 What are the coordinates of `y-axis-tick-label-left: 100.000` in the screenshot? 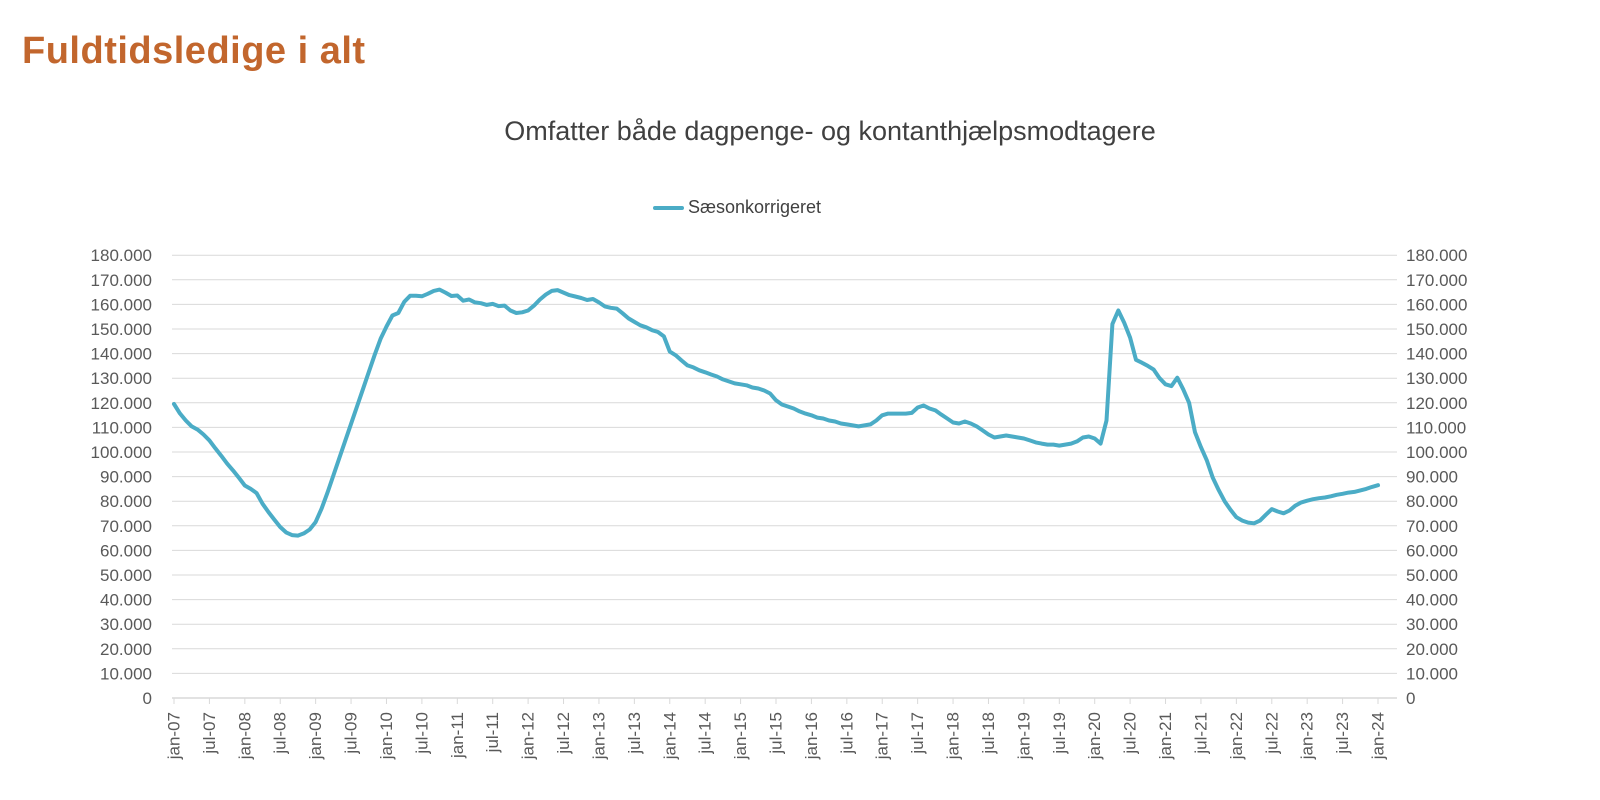 It's located at (121, 452).